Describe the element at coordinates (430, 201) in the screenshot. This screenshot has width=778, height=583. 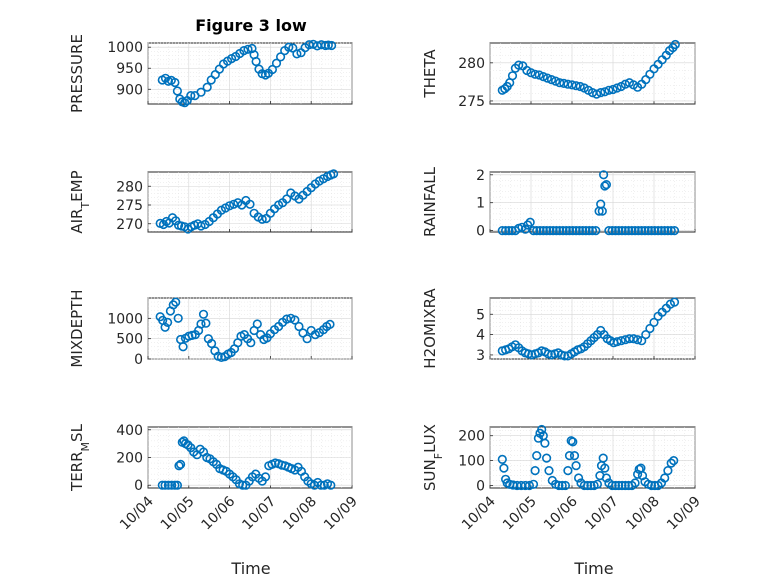
I see `y-axis-label: RAINFALL` at that location.